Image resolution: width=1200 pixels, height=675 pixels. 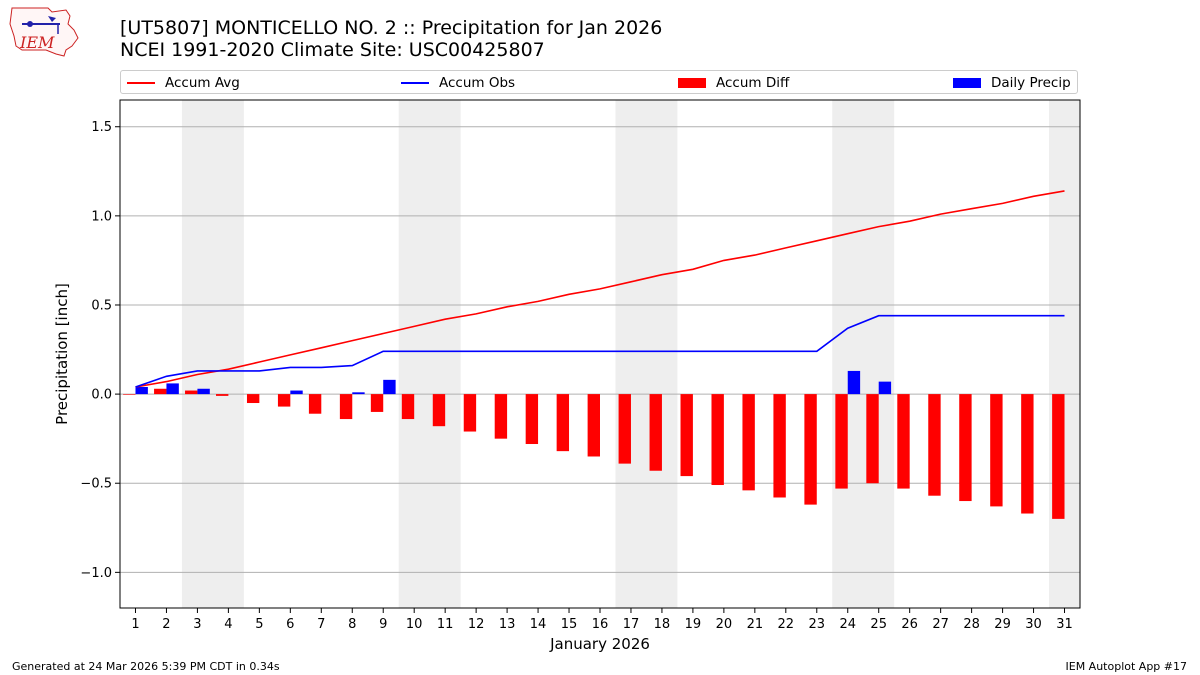 What do you see at coordinates (166, 624) in the screenshot?
I see `x-tick-label: 2` at bounding box center [166, 624].